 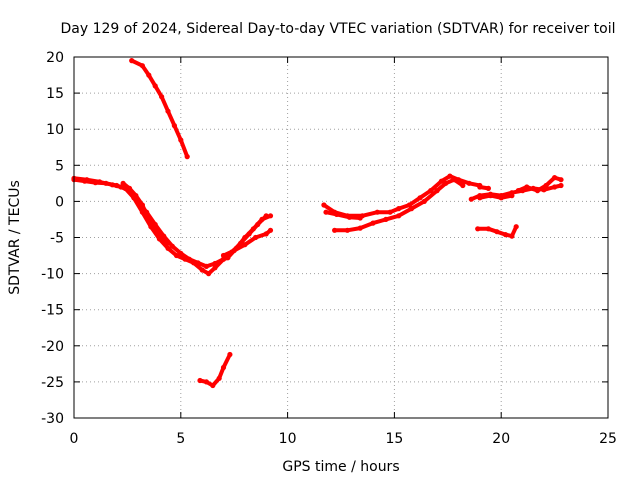 I want to click on x-axis-label: GPS time / hours, so click(x=340, y=467).